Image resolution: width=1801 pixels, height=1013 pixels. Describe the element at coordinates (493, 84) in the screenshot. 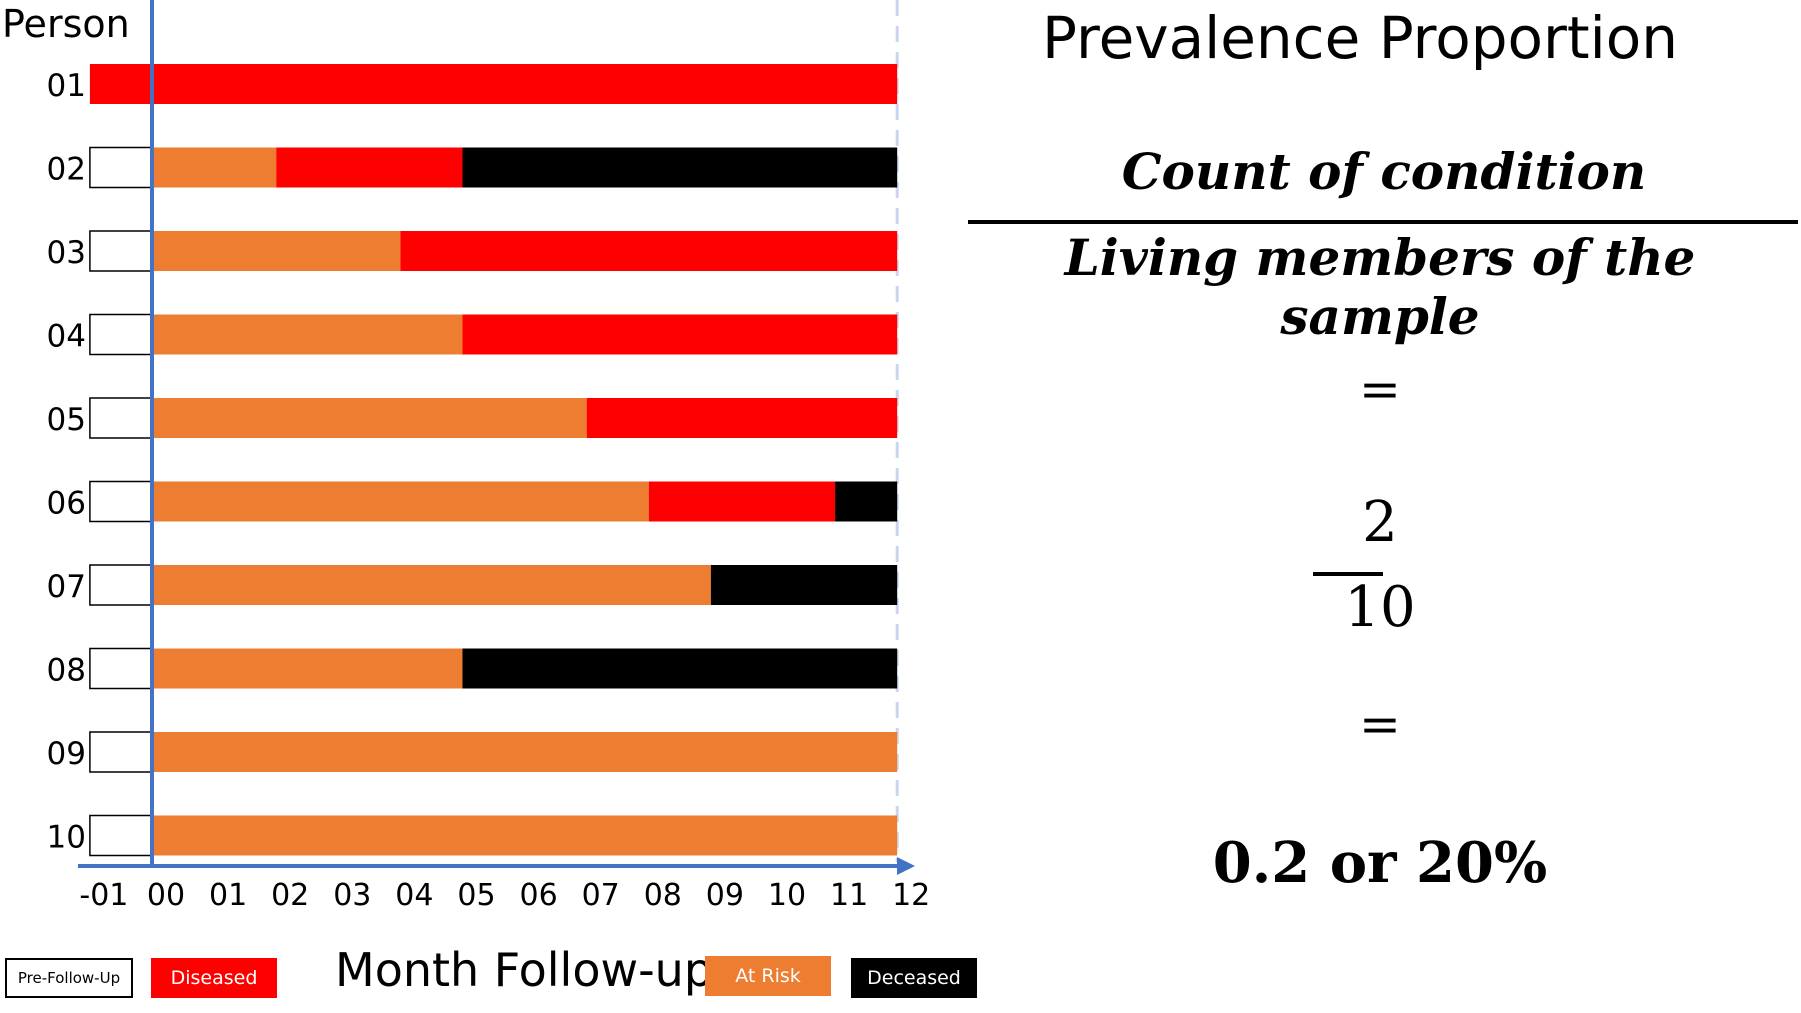

I see `bar-segment-01-diseased` at that location.